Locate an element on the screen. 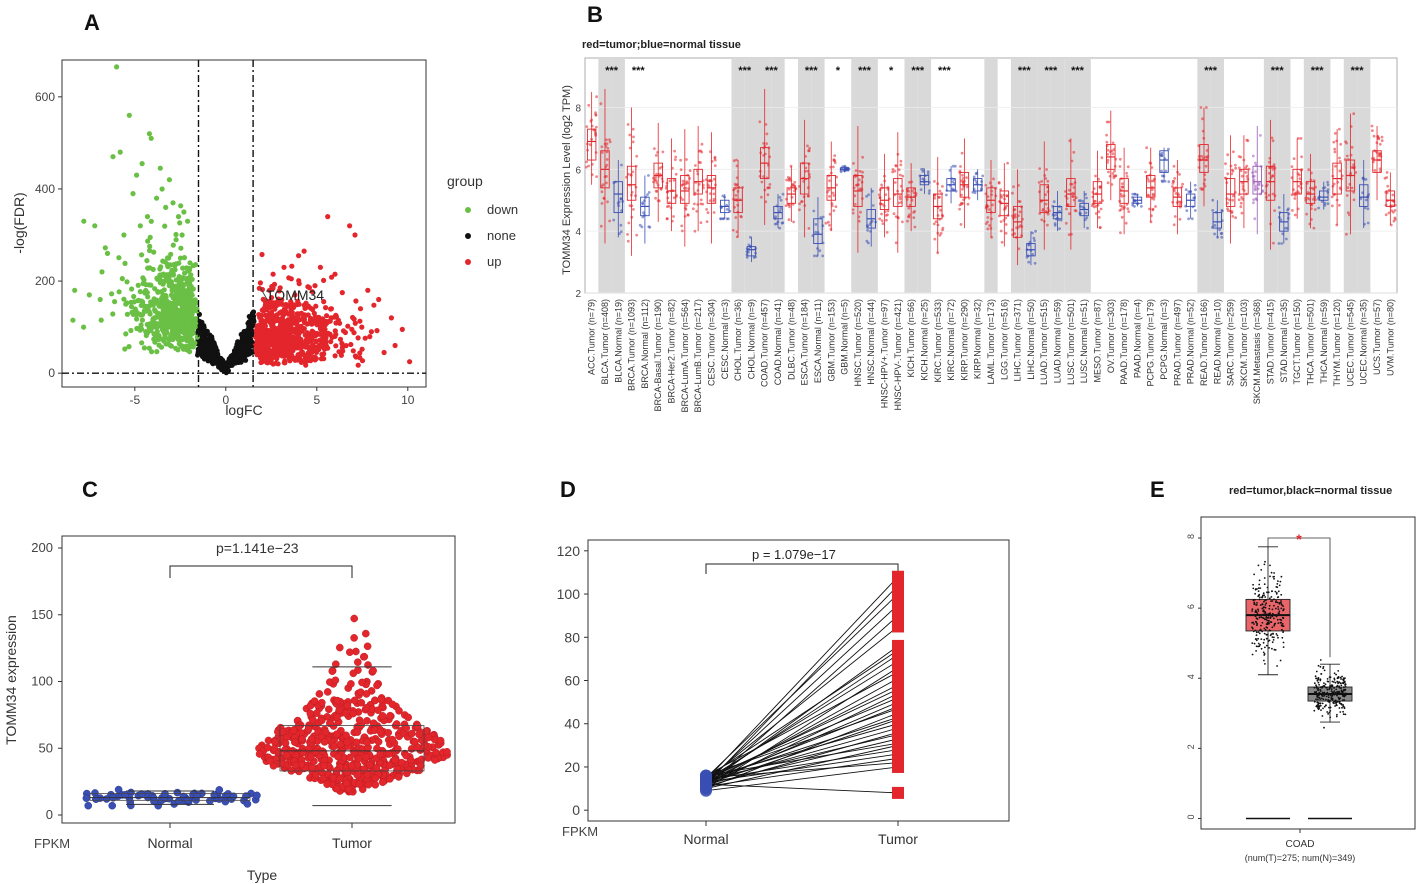  category-label: READ.Tumor (n=166) is located at coordinates (1204, 342).